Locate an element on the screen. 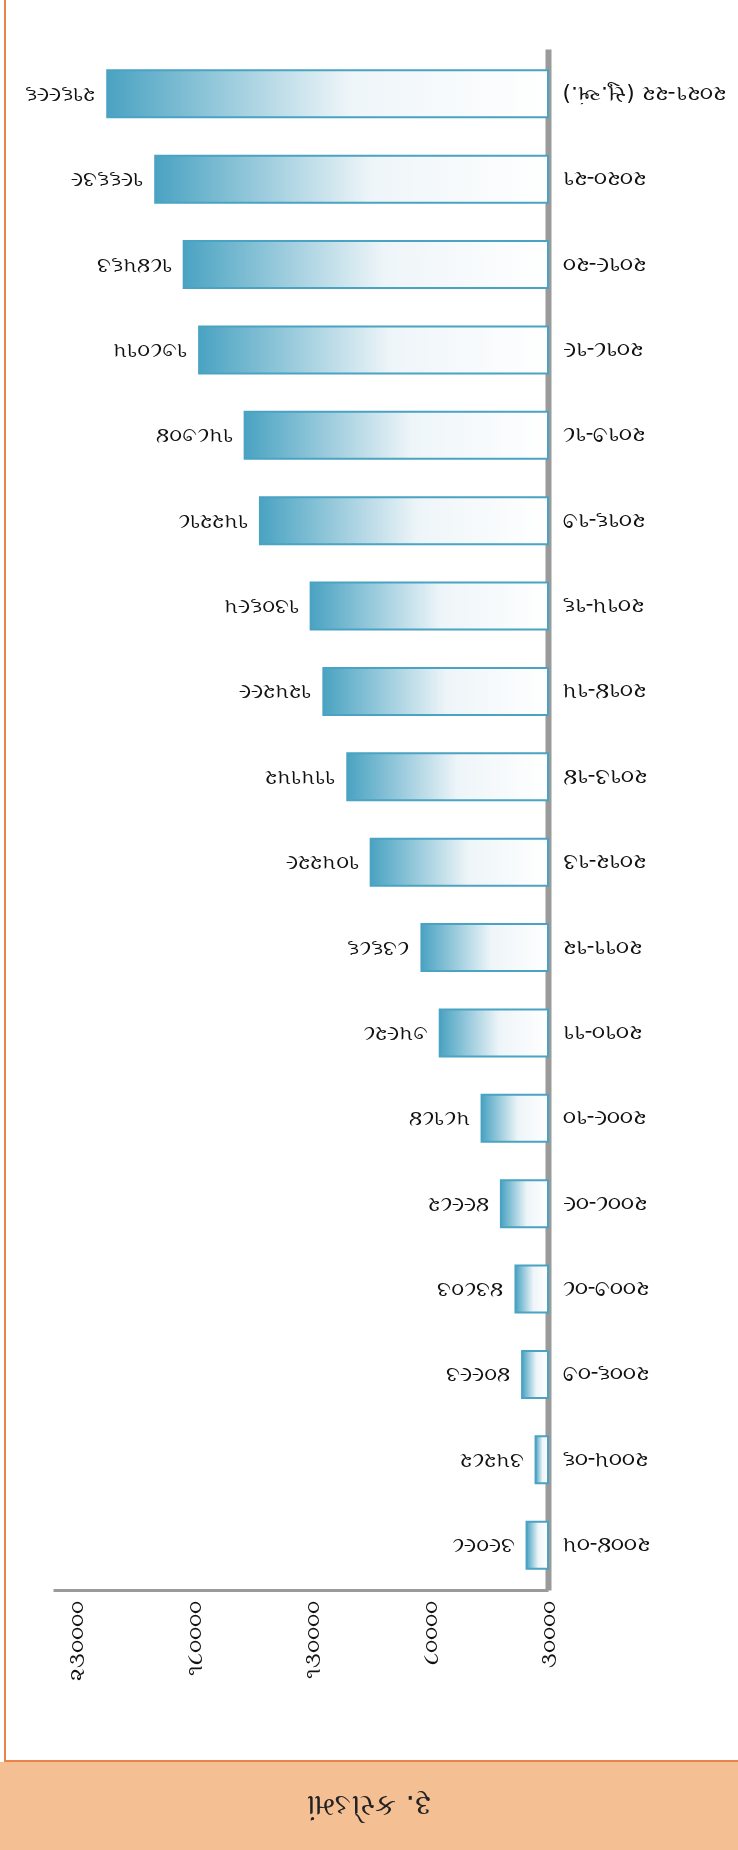 The height and width of the screenshot is (1850, 738). data-label: ૭૫૯૨૮ is located at coordinates (395, 1033).